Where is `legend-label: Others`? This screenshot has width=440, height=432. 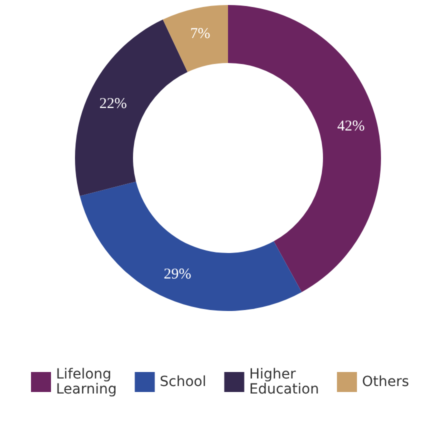
legend-label: Others is located at coordinates (385, 382).